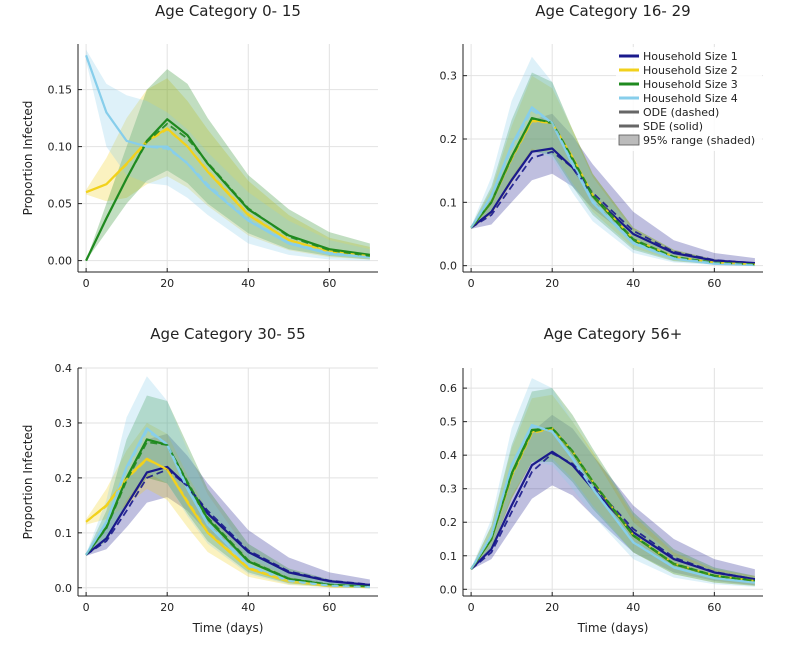 Image resolution: width=793 pixels, height=661 pixels. What do you see at coordinates (60, 204) in the screenshot?
I see `y-tick-label: 0.05` at bounding box center [60, 204].